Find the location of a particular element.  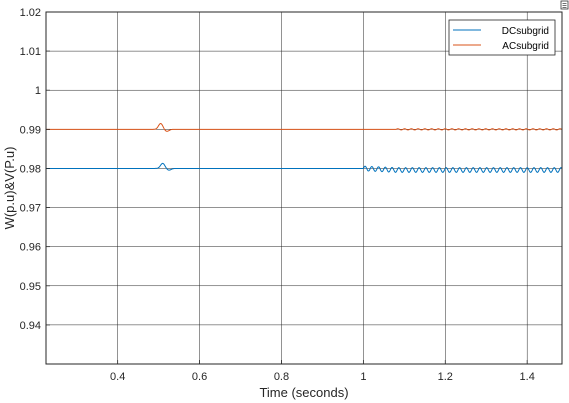

y-tick-label: 0.96 is located at coordinates (30, 248).